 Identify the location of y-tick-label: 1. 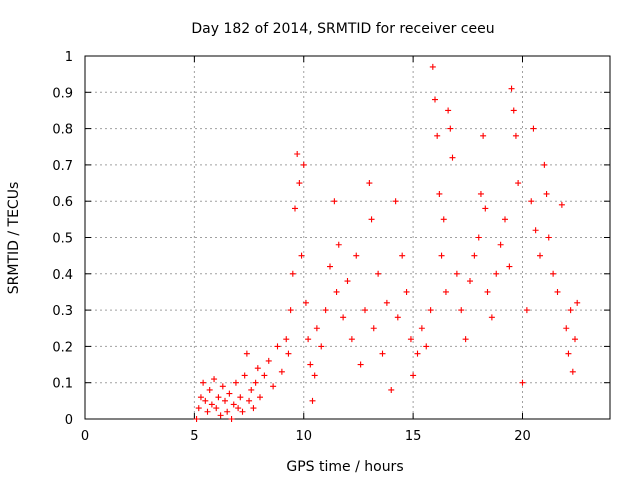
(69, 57).